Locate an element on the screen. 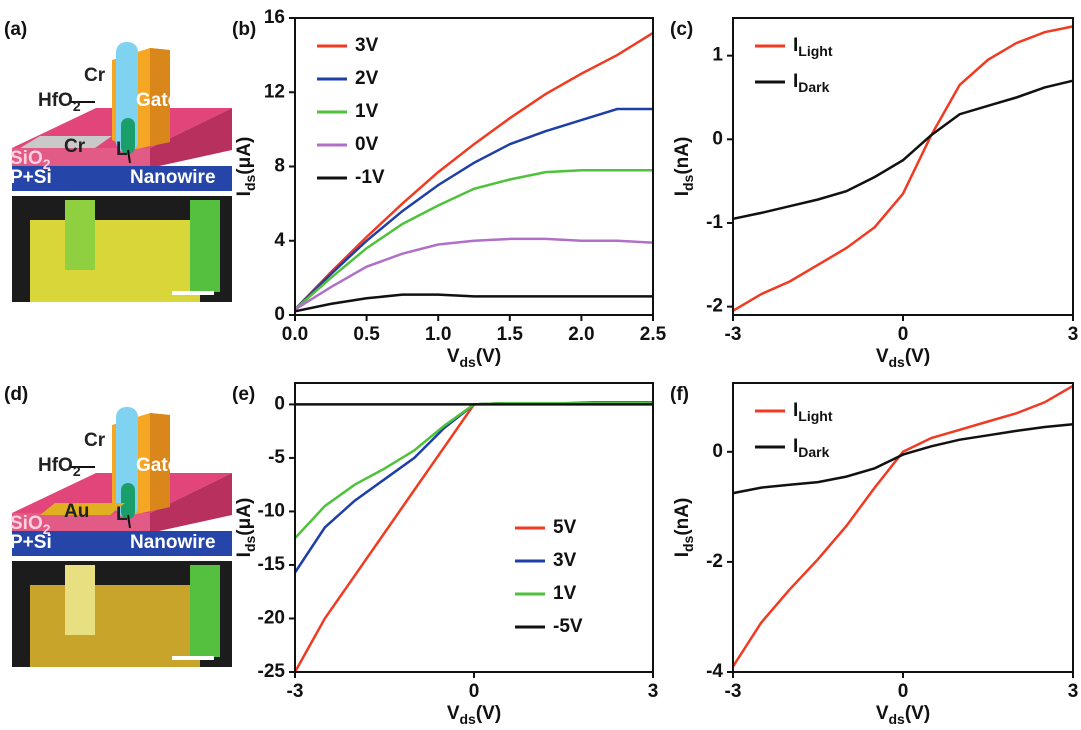  legend-label: -5V is located at coordinates (568, 626).